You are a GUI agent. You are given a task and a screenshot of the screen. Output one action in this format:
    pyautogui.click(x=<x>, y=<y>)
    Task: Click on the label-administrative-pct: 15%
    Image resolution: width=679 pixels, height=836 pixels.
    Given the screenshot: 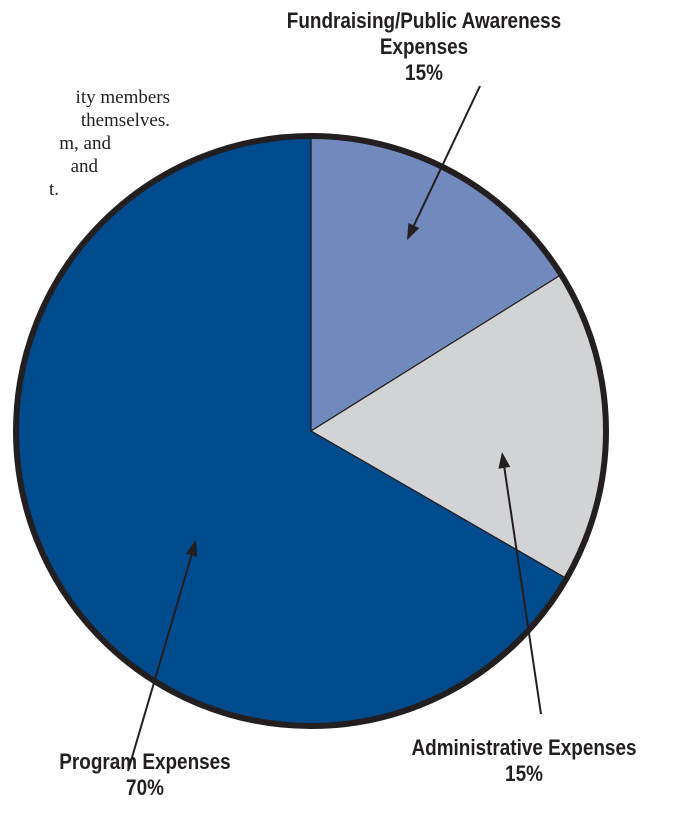 What is the action you would take?
    pyautogui.click(x=524, y=773)
    